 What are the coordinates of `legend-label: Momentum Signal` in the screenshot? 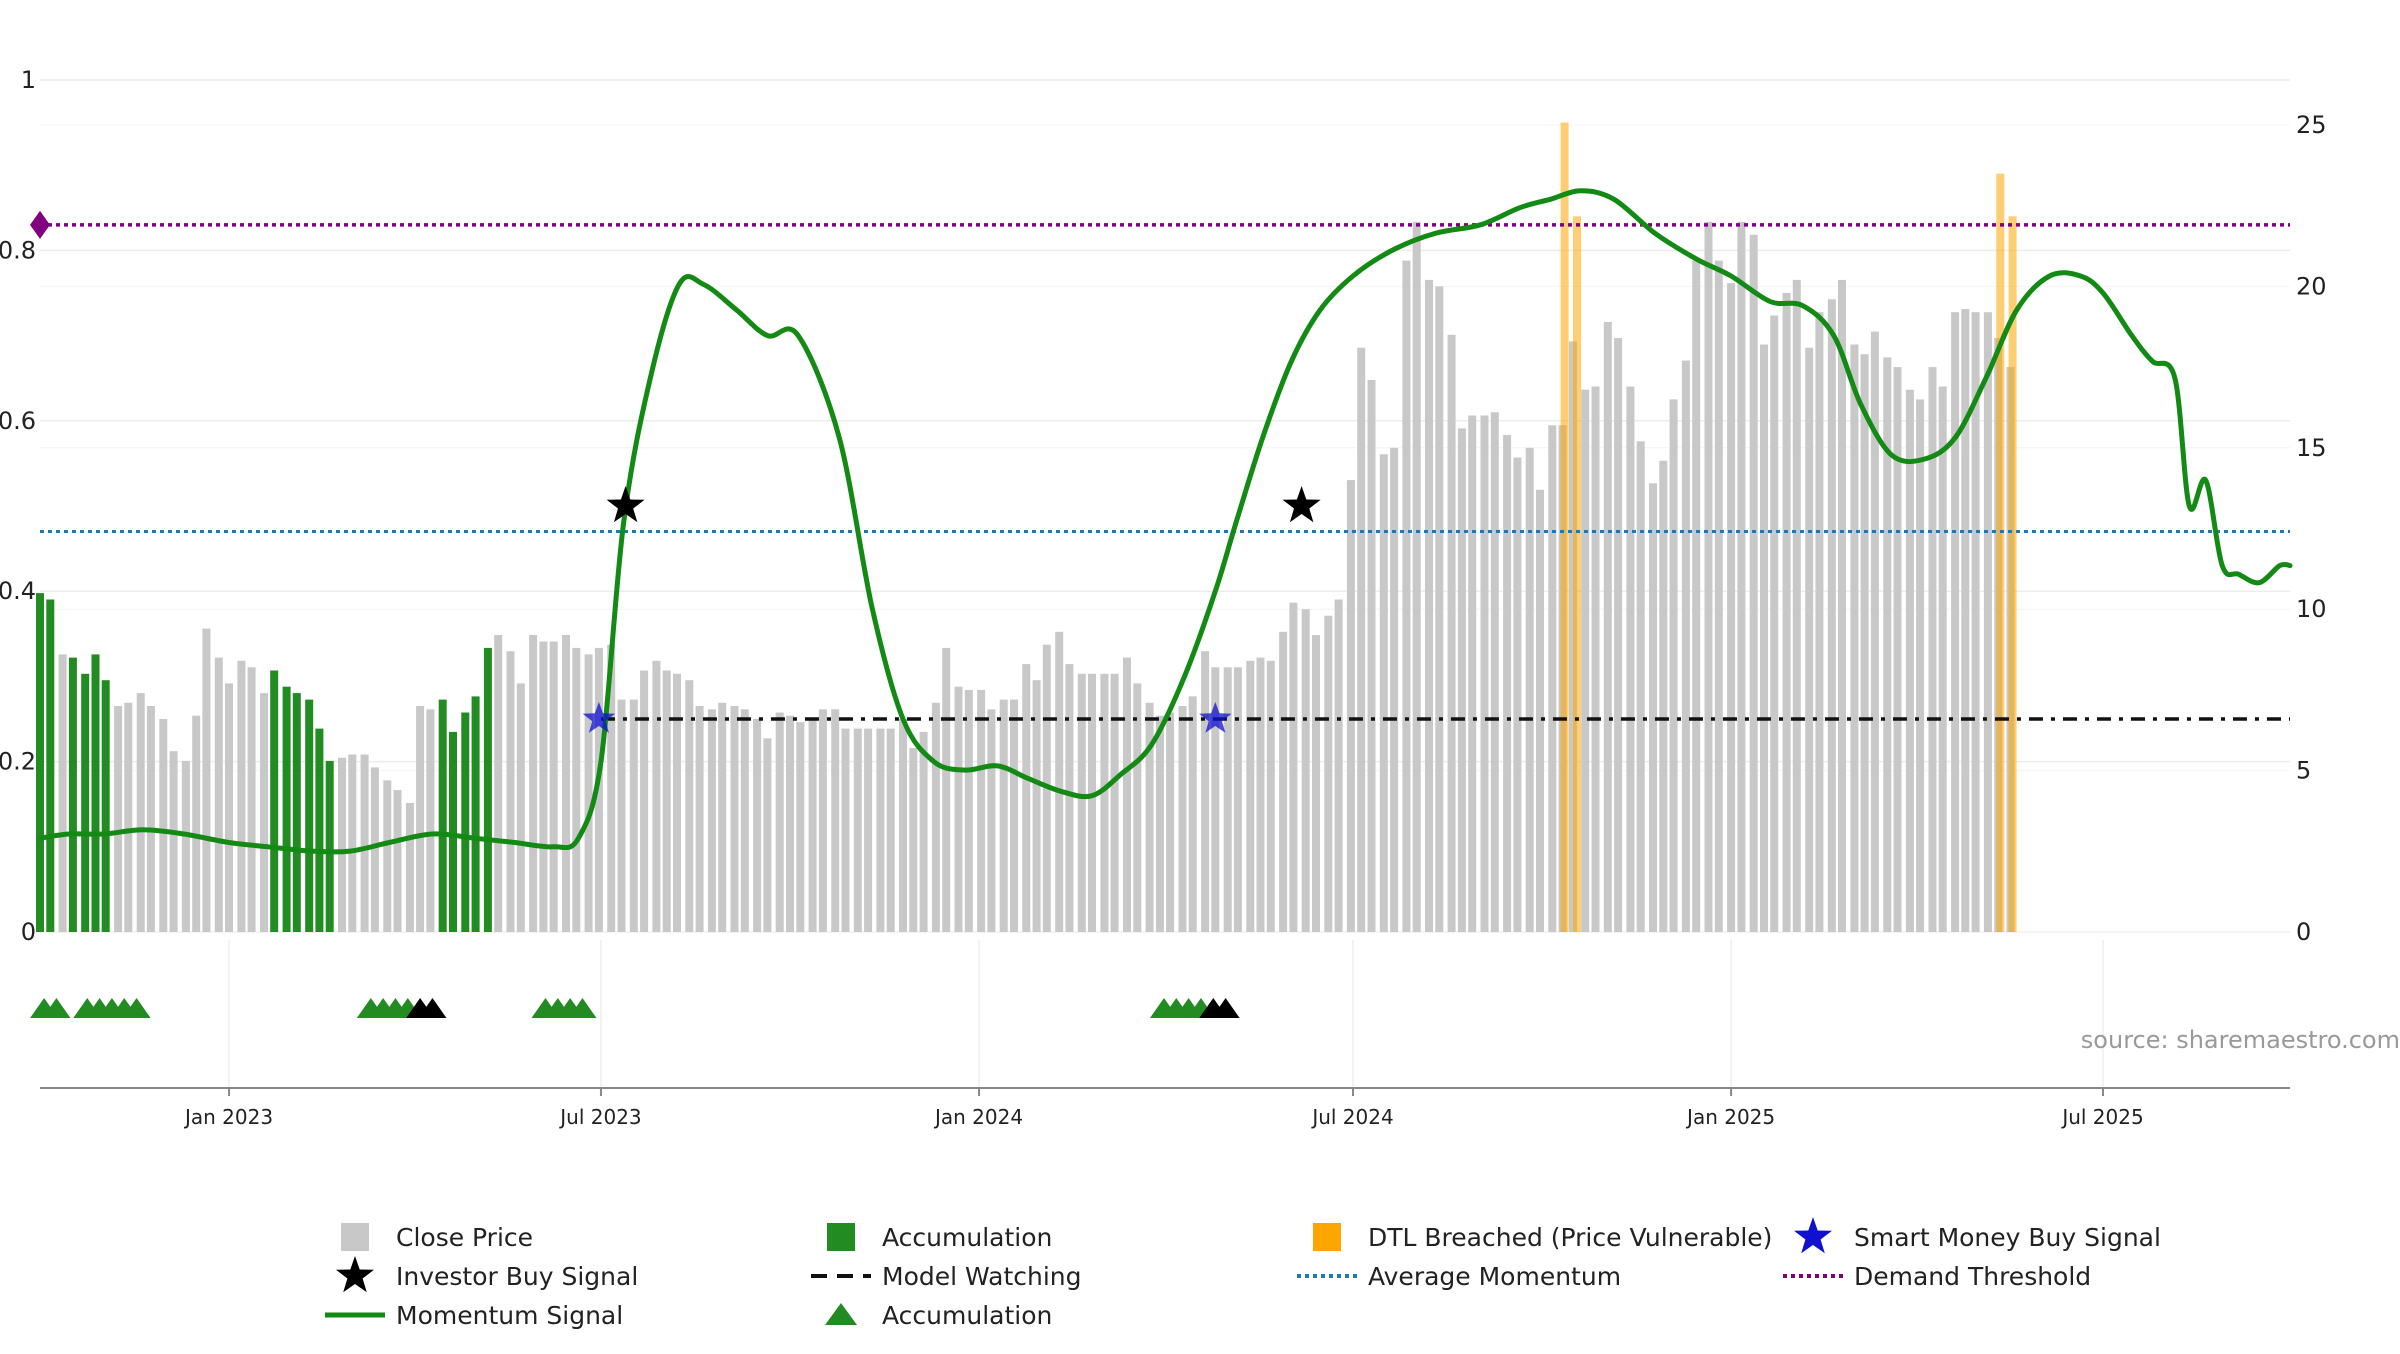 It's located at (509, 1315).